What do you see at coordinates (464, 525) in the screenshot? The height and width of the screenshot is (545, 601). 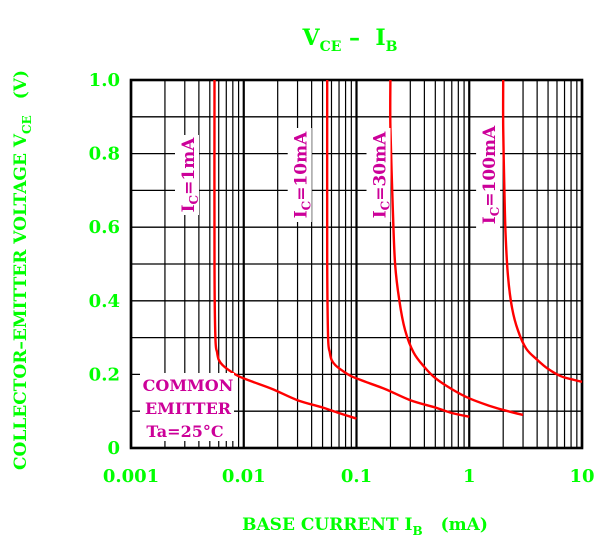 I see `x-axis-label-unit: (mA)` at bounding box center [464, 525].